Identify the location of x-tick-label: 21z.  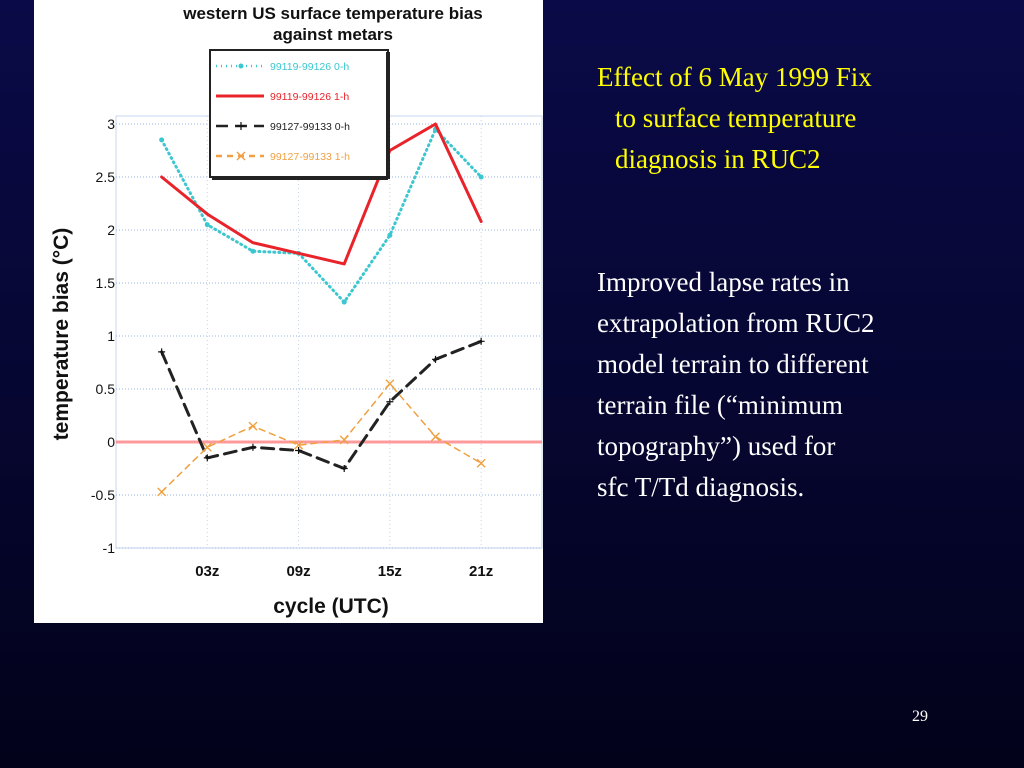
(481, 571).